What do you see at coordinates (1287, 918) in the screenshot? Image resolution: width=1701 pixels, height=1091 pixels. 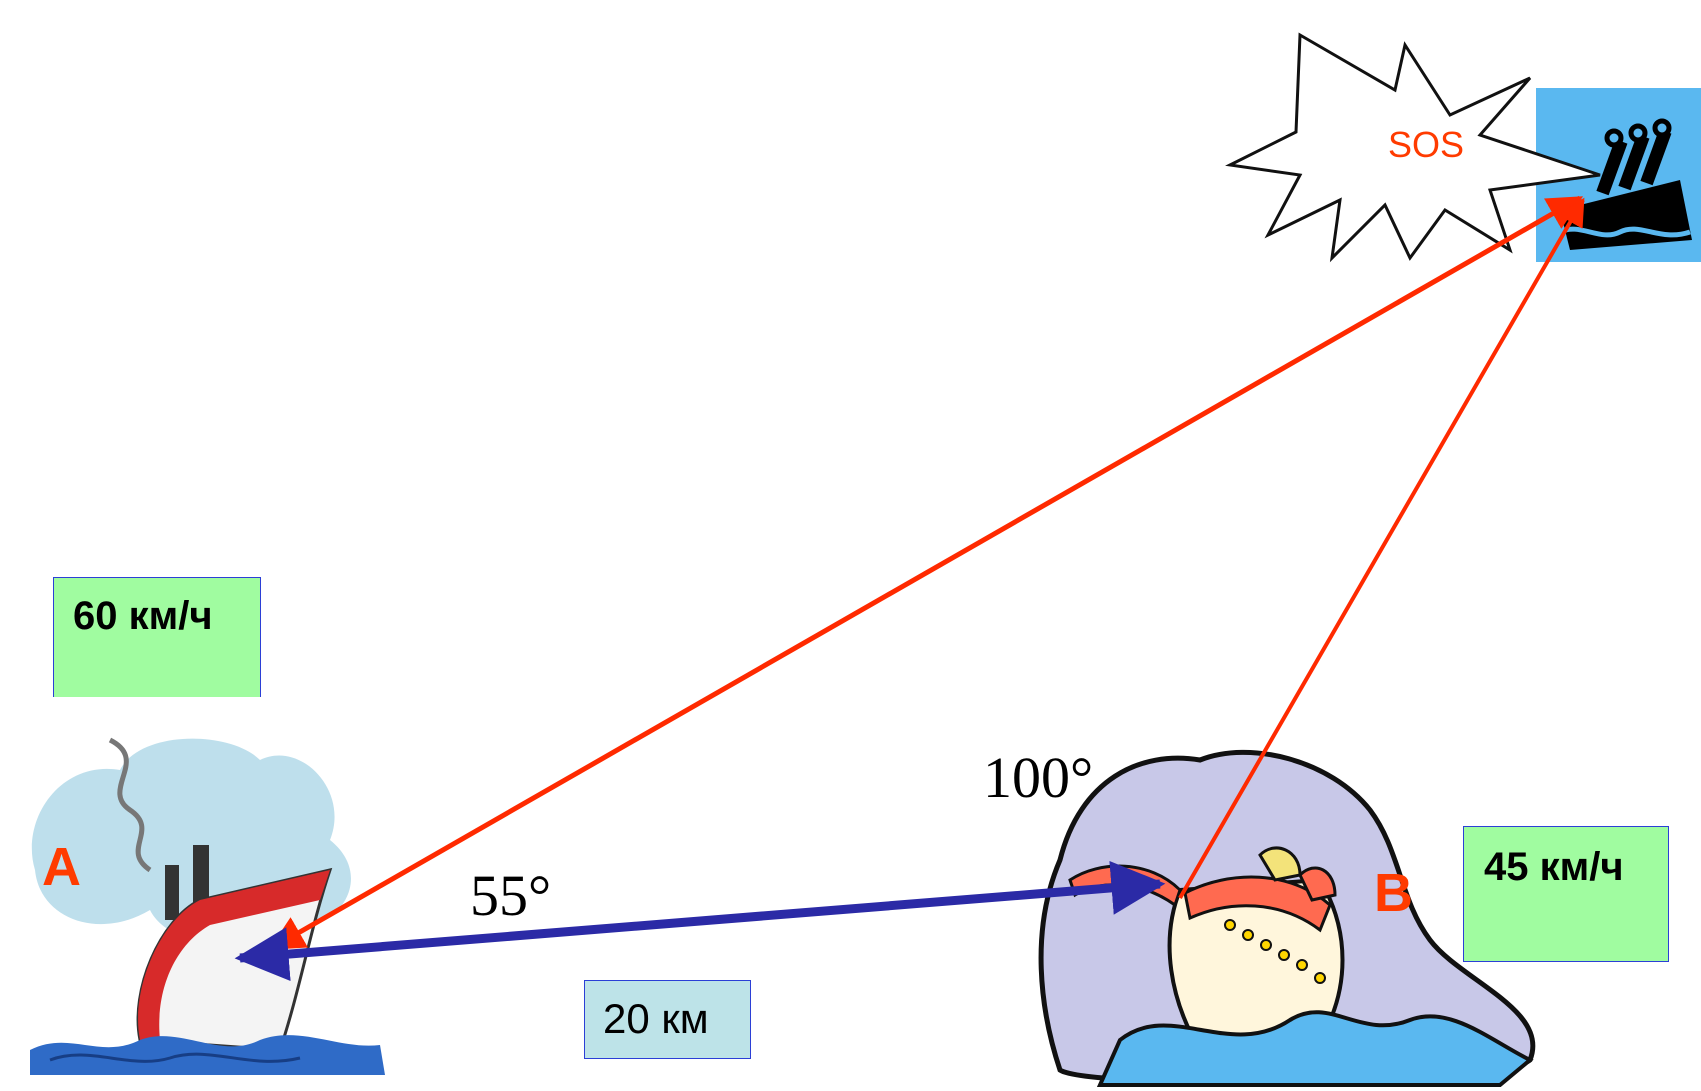 I see `cruise-ship-icon` at bounding box center [1287, 918].